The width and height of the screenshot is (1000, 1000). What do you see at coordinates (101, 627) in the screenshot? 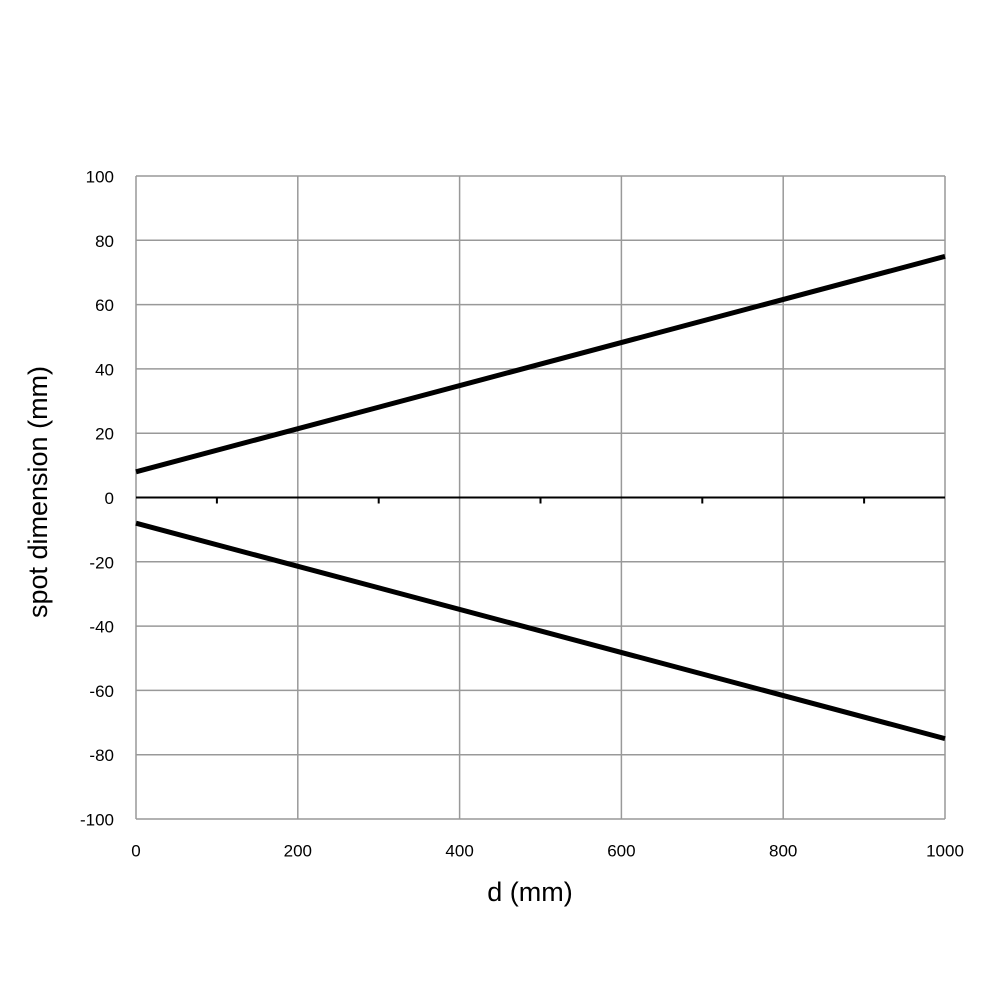
I see `y-tick-label: -40` at bounding box center [101, 627].